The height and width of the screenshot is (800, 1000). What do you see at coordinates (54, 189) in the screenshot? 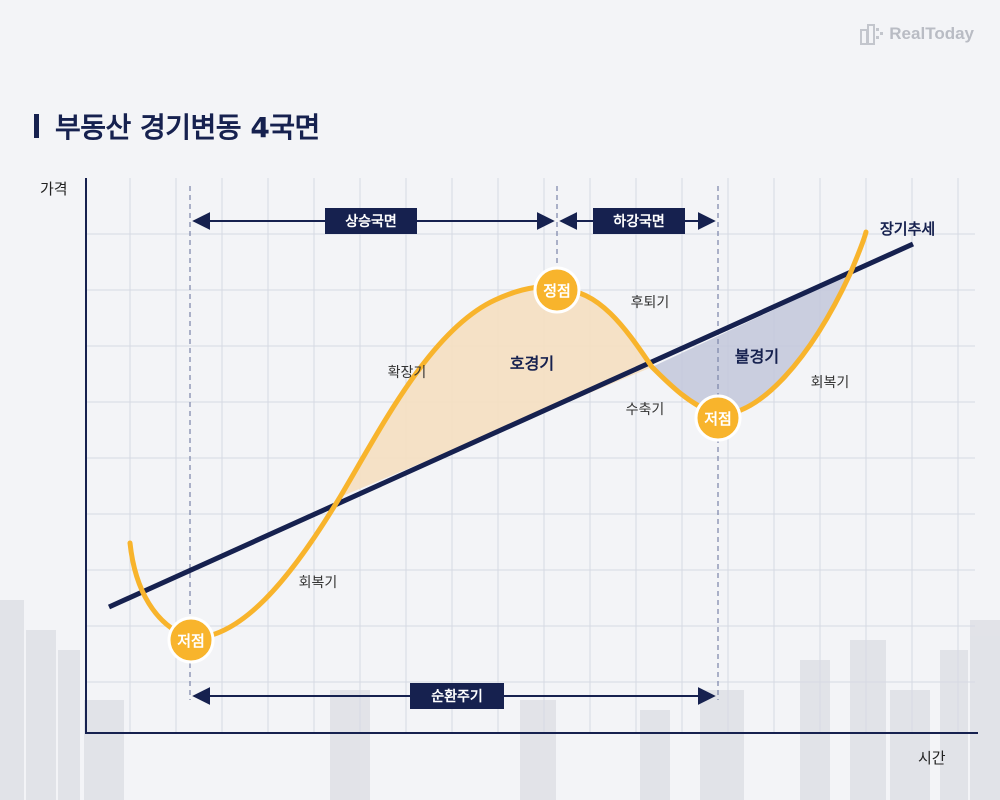
I see `y-axis-label: 가격` at bounding box center [54, 189].